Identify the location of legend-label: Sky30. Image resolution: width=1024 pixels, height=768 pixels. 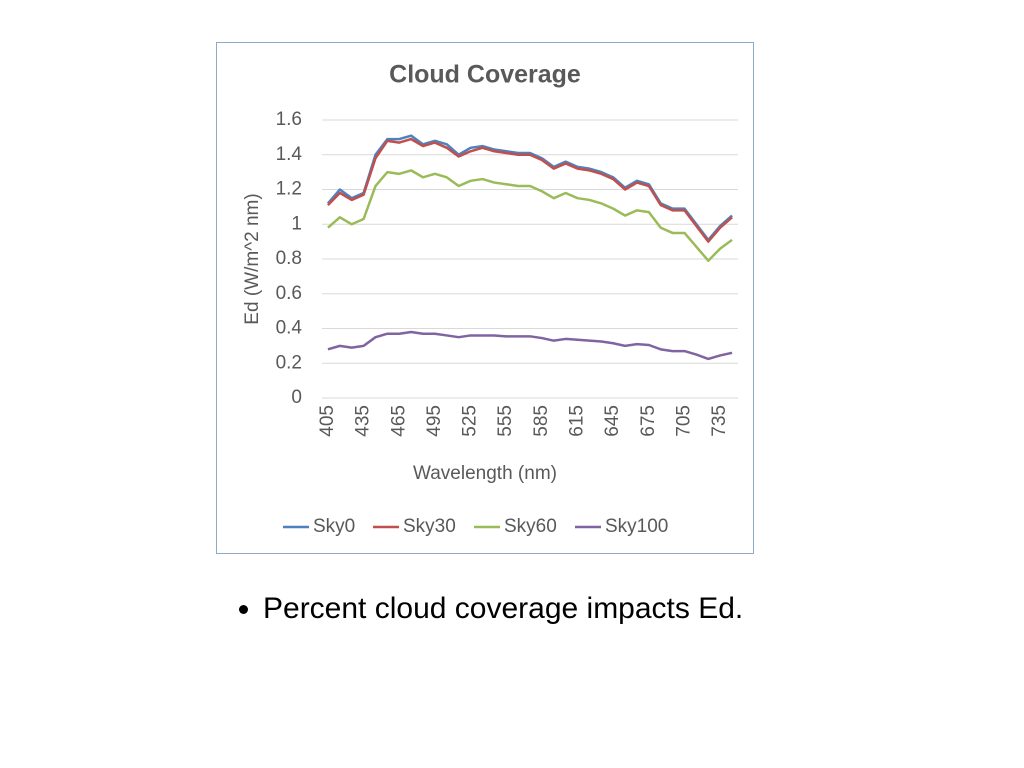
(429, 526).